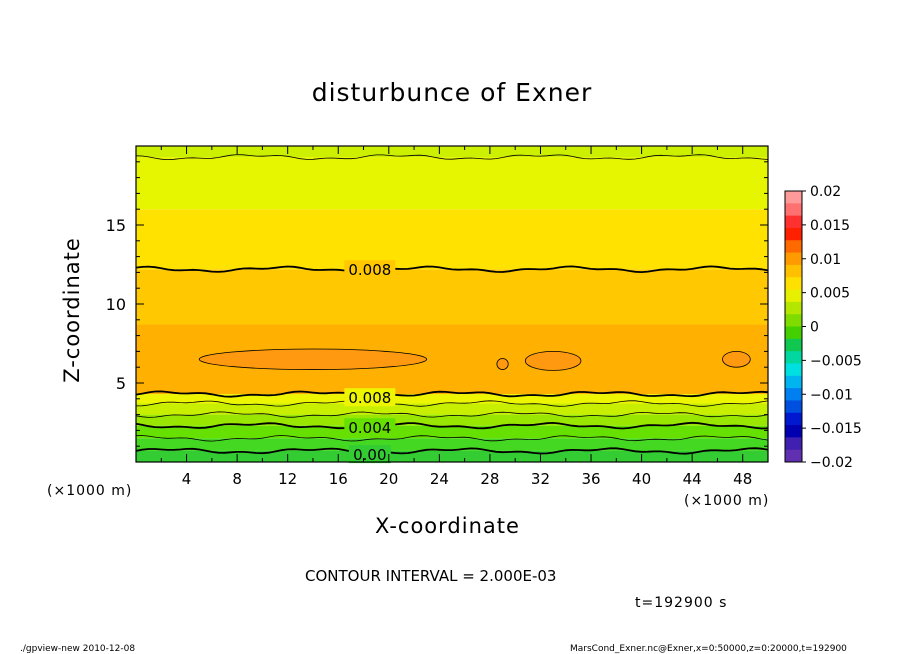 The image size is (904, 654). What do you see at coordinates (681, 603) in the screenshot?
I see `time-label: t=192900 s` at bounding box center [681, 603].